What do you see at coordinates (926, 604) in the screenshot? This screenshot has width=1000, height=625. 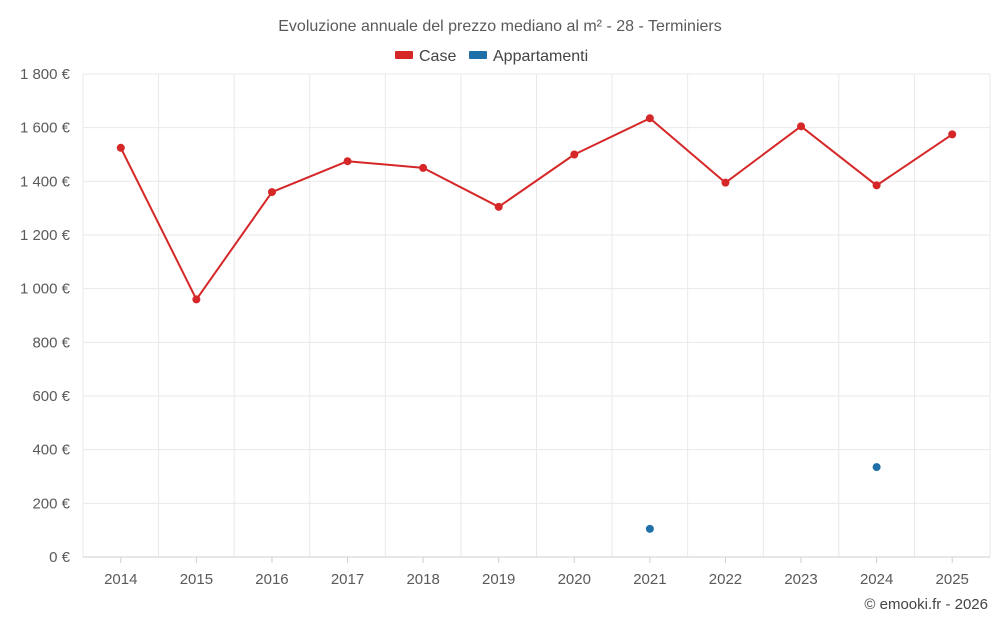 I see `credit-text: © emooki.fr - 2026` at bounding box center [926, 604].